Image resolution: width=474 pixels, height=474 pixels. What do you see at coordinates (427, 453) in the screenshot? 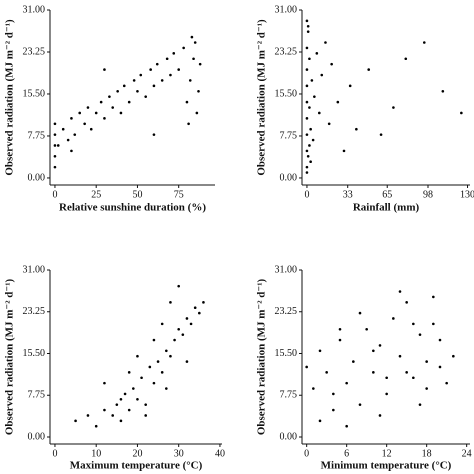
I see `x-tick-label: 18` at bounding box center [427, 453].